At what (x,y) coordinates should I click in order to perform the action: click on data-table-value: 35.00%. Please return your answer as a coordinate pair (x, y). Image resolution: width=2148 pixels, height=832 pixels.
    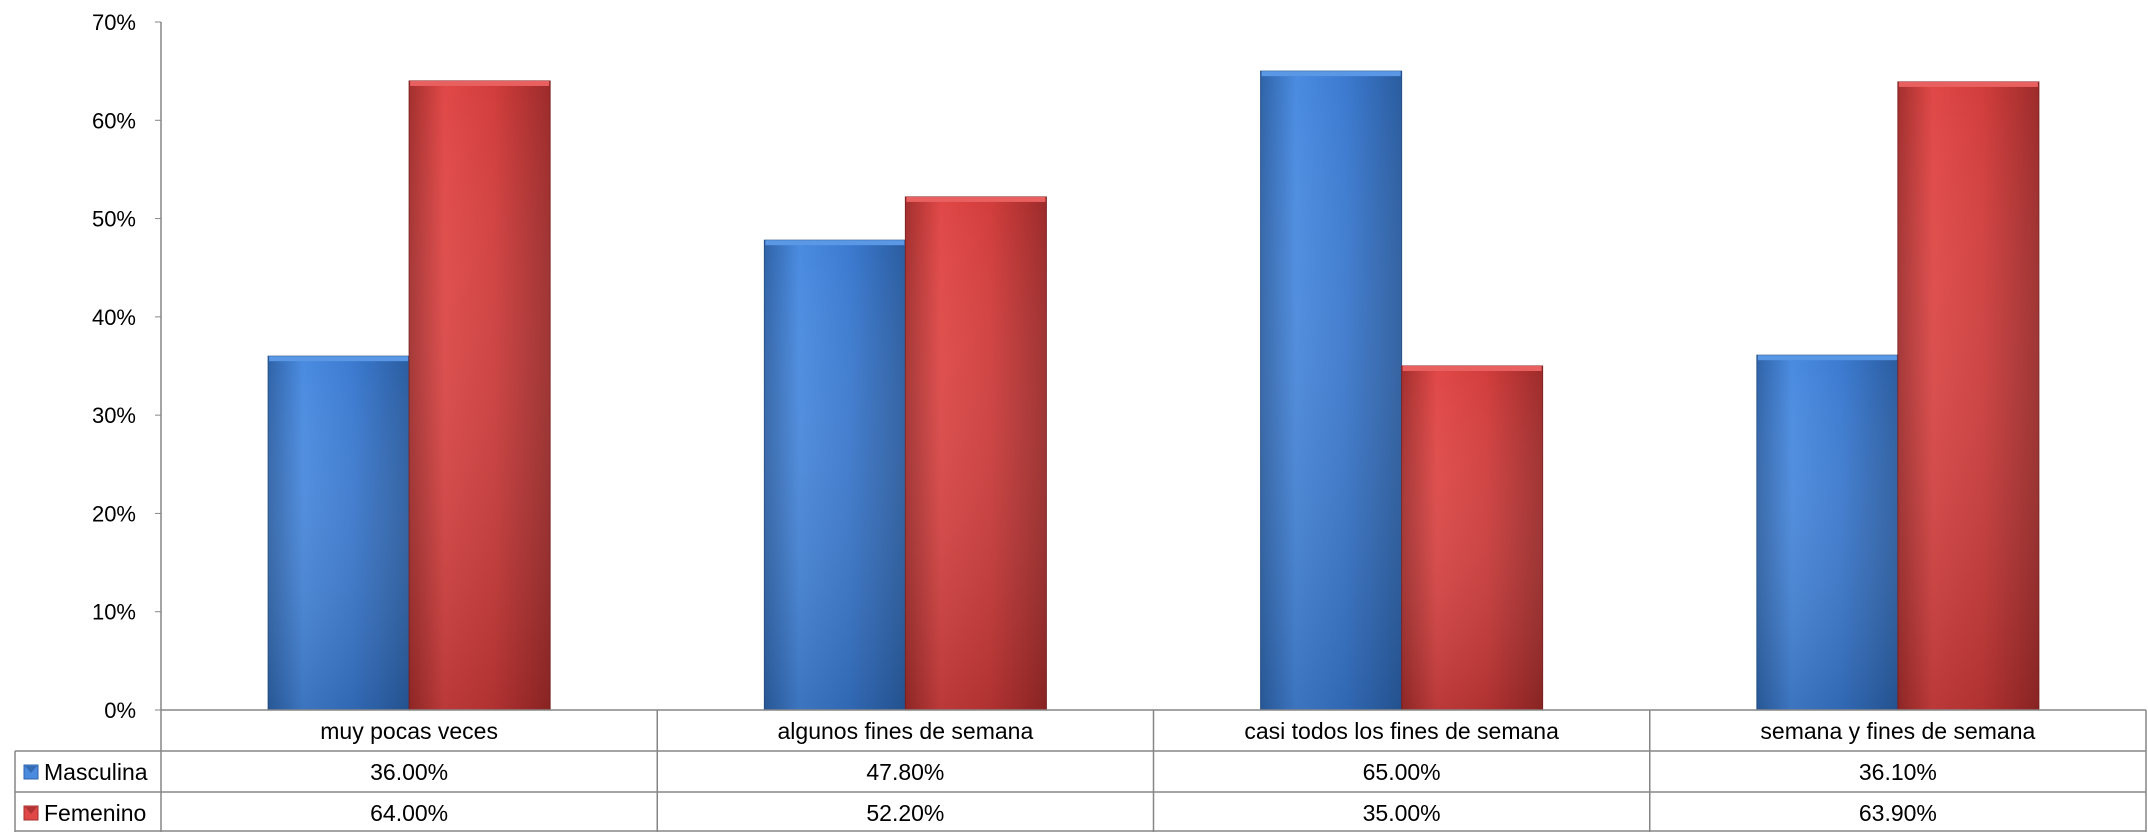
    Looking at the image, I should click on (1402, 813).